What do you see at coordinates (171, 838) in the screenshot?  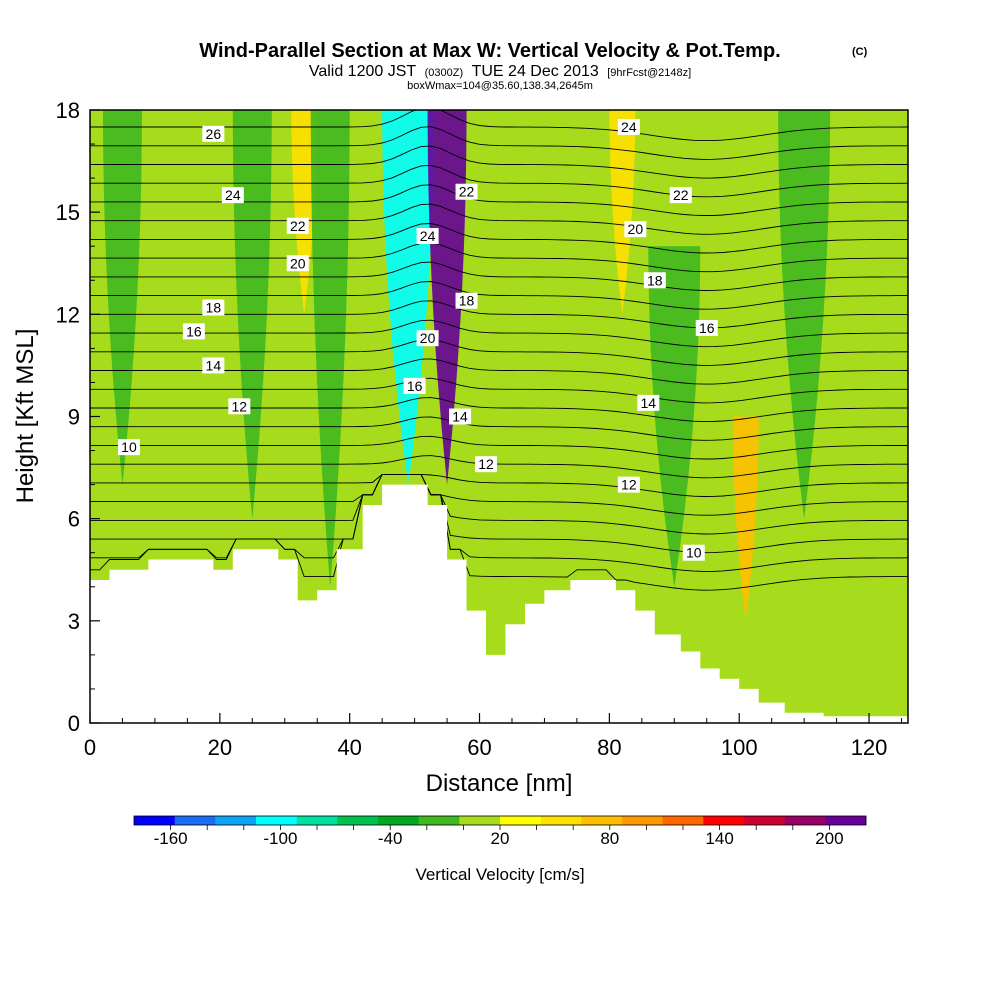 I see `colorbar-tick-label: -160` at bounding box center [171, 838].